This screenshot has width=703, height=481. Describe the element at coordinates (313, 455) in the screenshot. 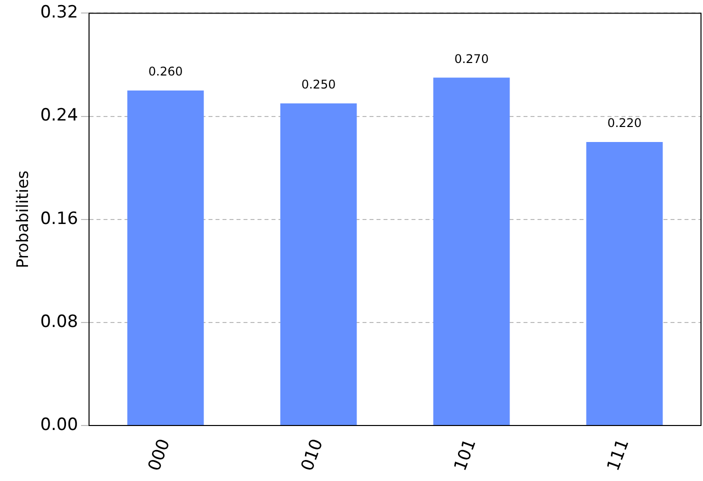

I see `x-tick-label: 010` at that location.